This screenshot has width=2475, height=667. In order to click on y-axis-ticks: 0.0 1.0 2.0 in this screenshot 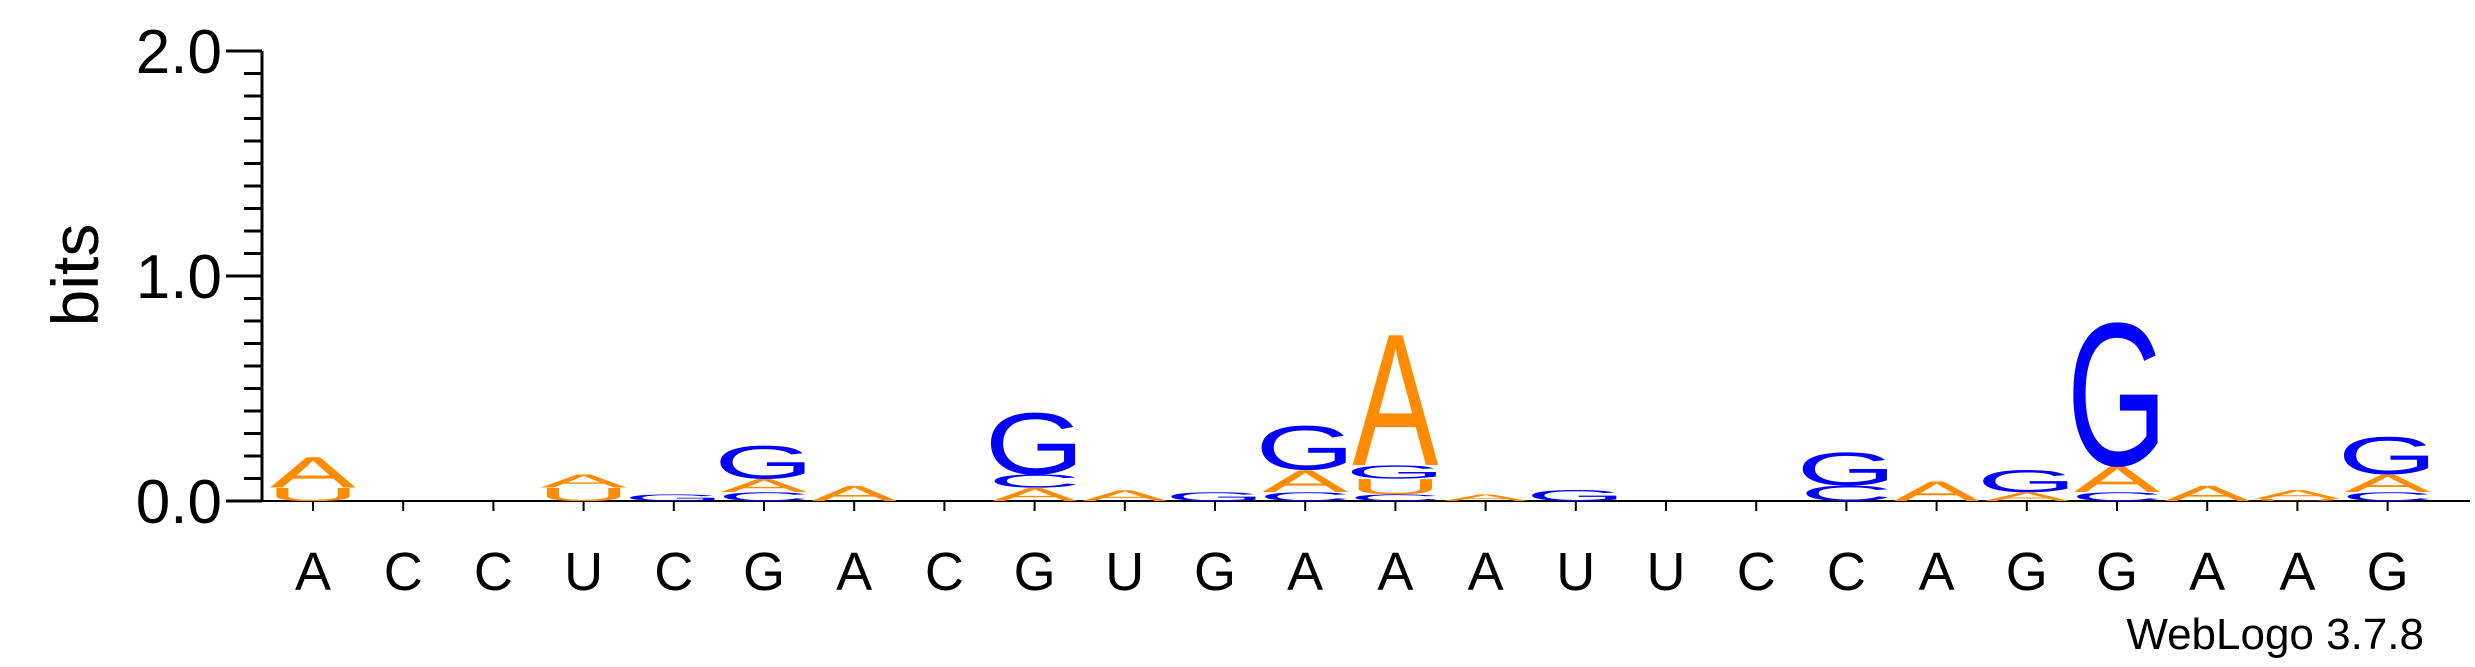, I will do `click(199, 277)`.